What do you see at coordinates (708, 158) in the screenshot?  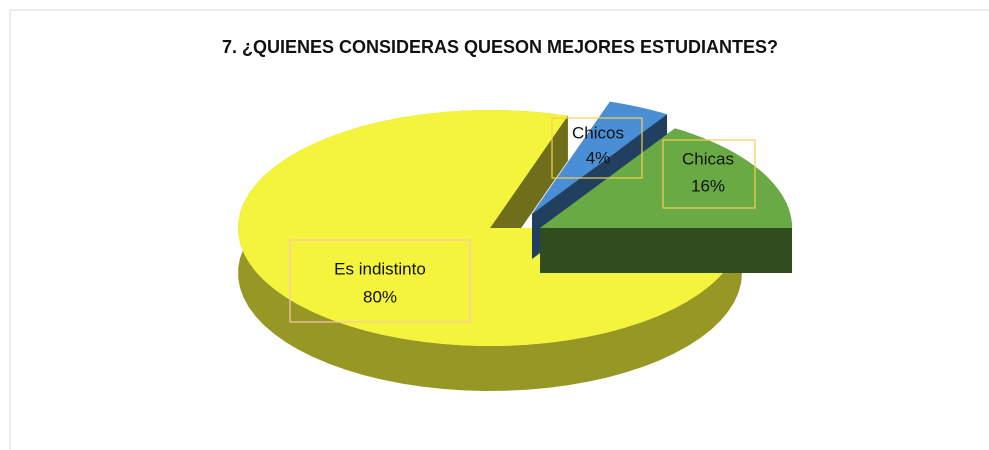 I see `category-label: Chicas` at bounding box center [708, 158].